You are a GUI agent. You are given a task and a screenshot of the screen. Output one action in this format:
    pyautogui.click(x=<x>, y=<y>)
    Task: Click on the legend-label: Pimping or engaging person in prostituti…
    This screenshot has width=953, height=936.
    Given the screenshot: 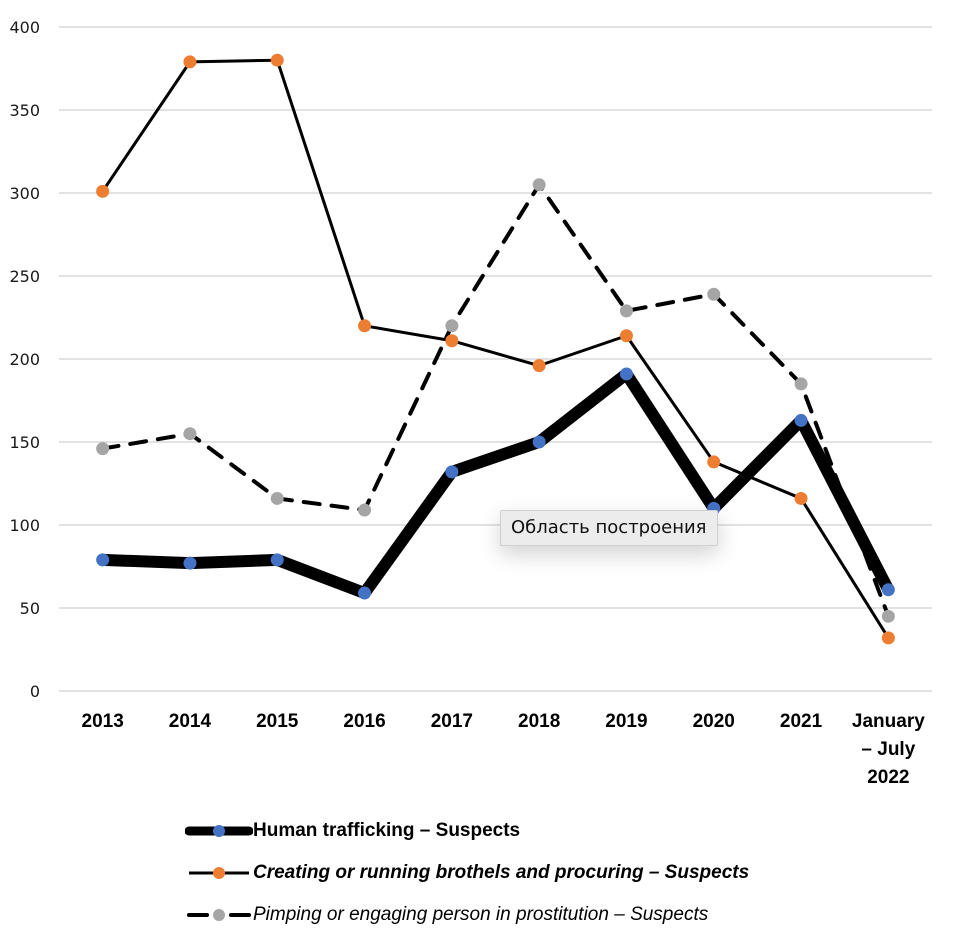 What is the action you would take?
    pyautogui.click(x=481, y=914)
    